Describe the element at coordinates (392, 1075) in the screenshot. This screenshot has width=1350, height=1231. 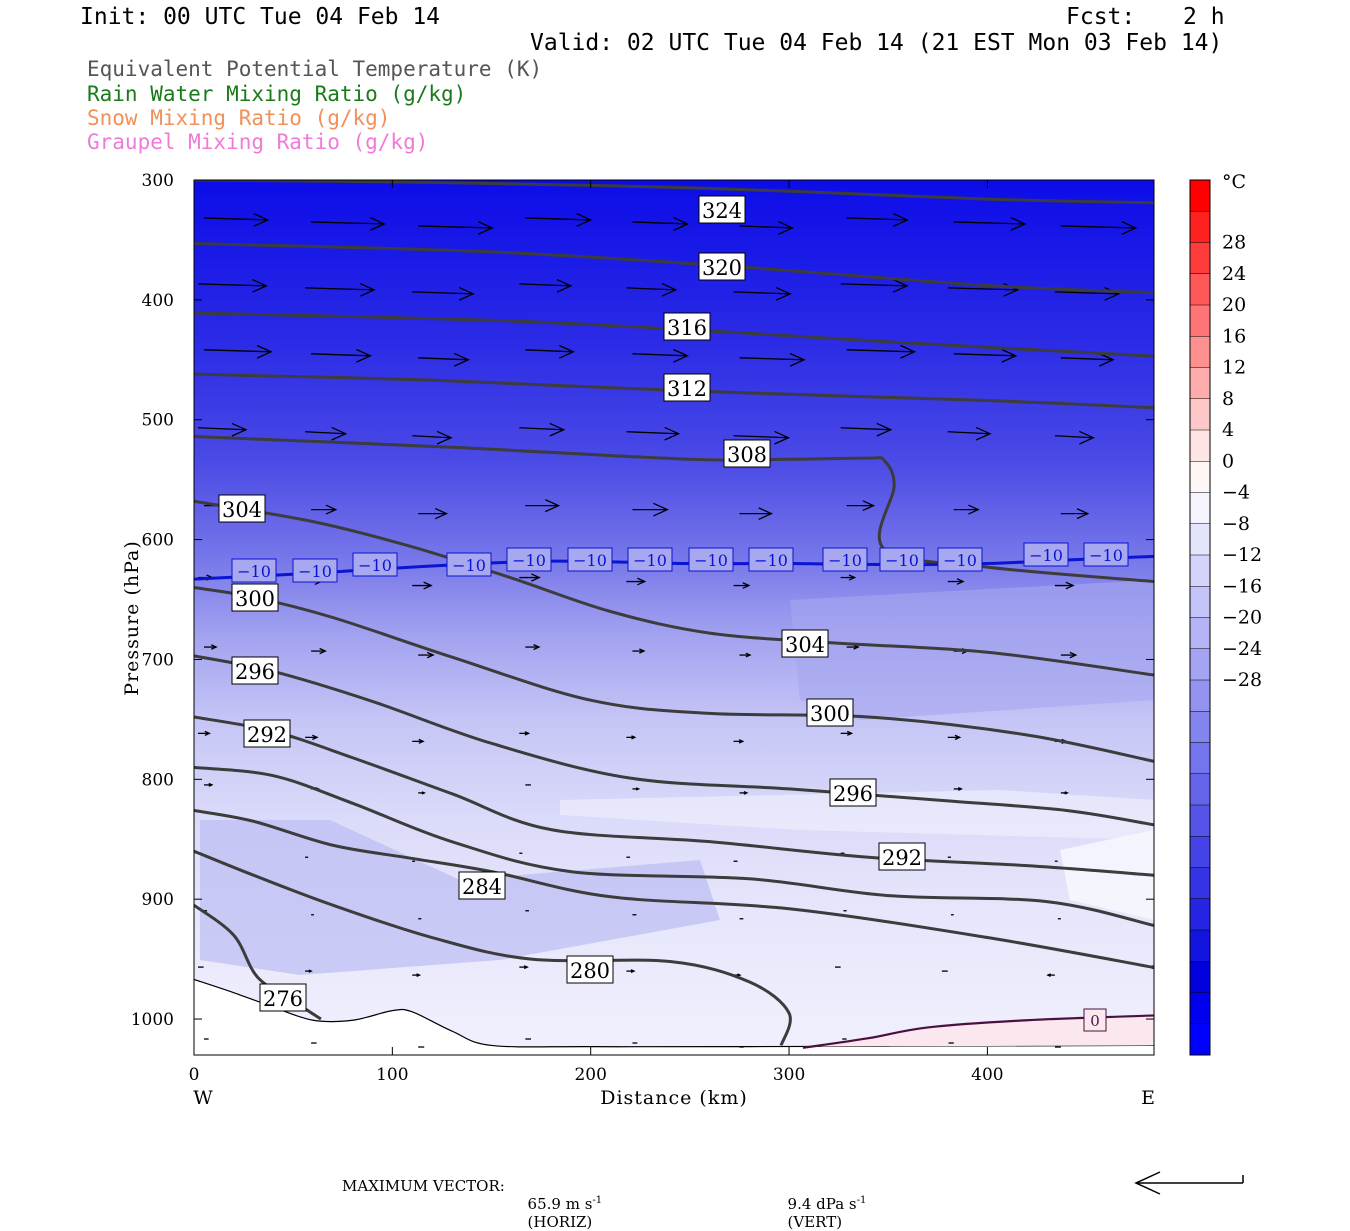
I see `x-tick-label: 100` at that location.